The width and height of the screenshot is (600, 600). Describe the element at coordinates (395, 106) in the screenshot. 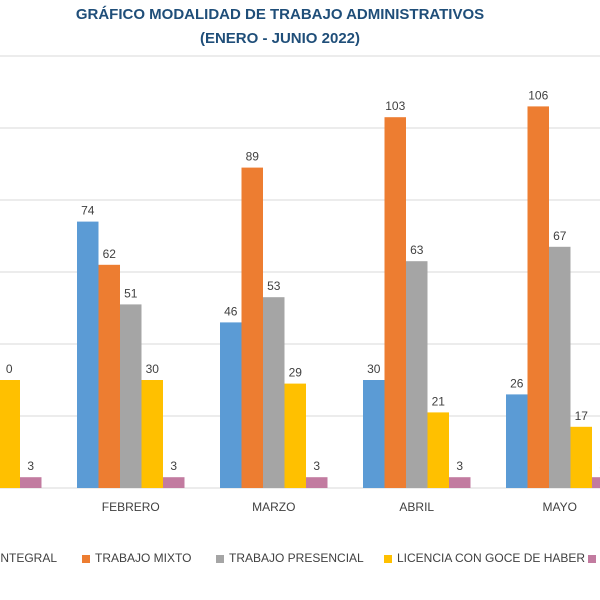

I see `data-label: 103` at that location.